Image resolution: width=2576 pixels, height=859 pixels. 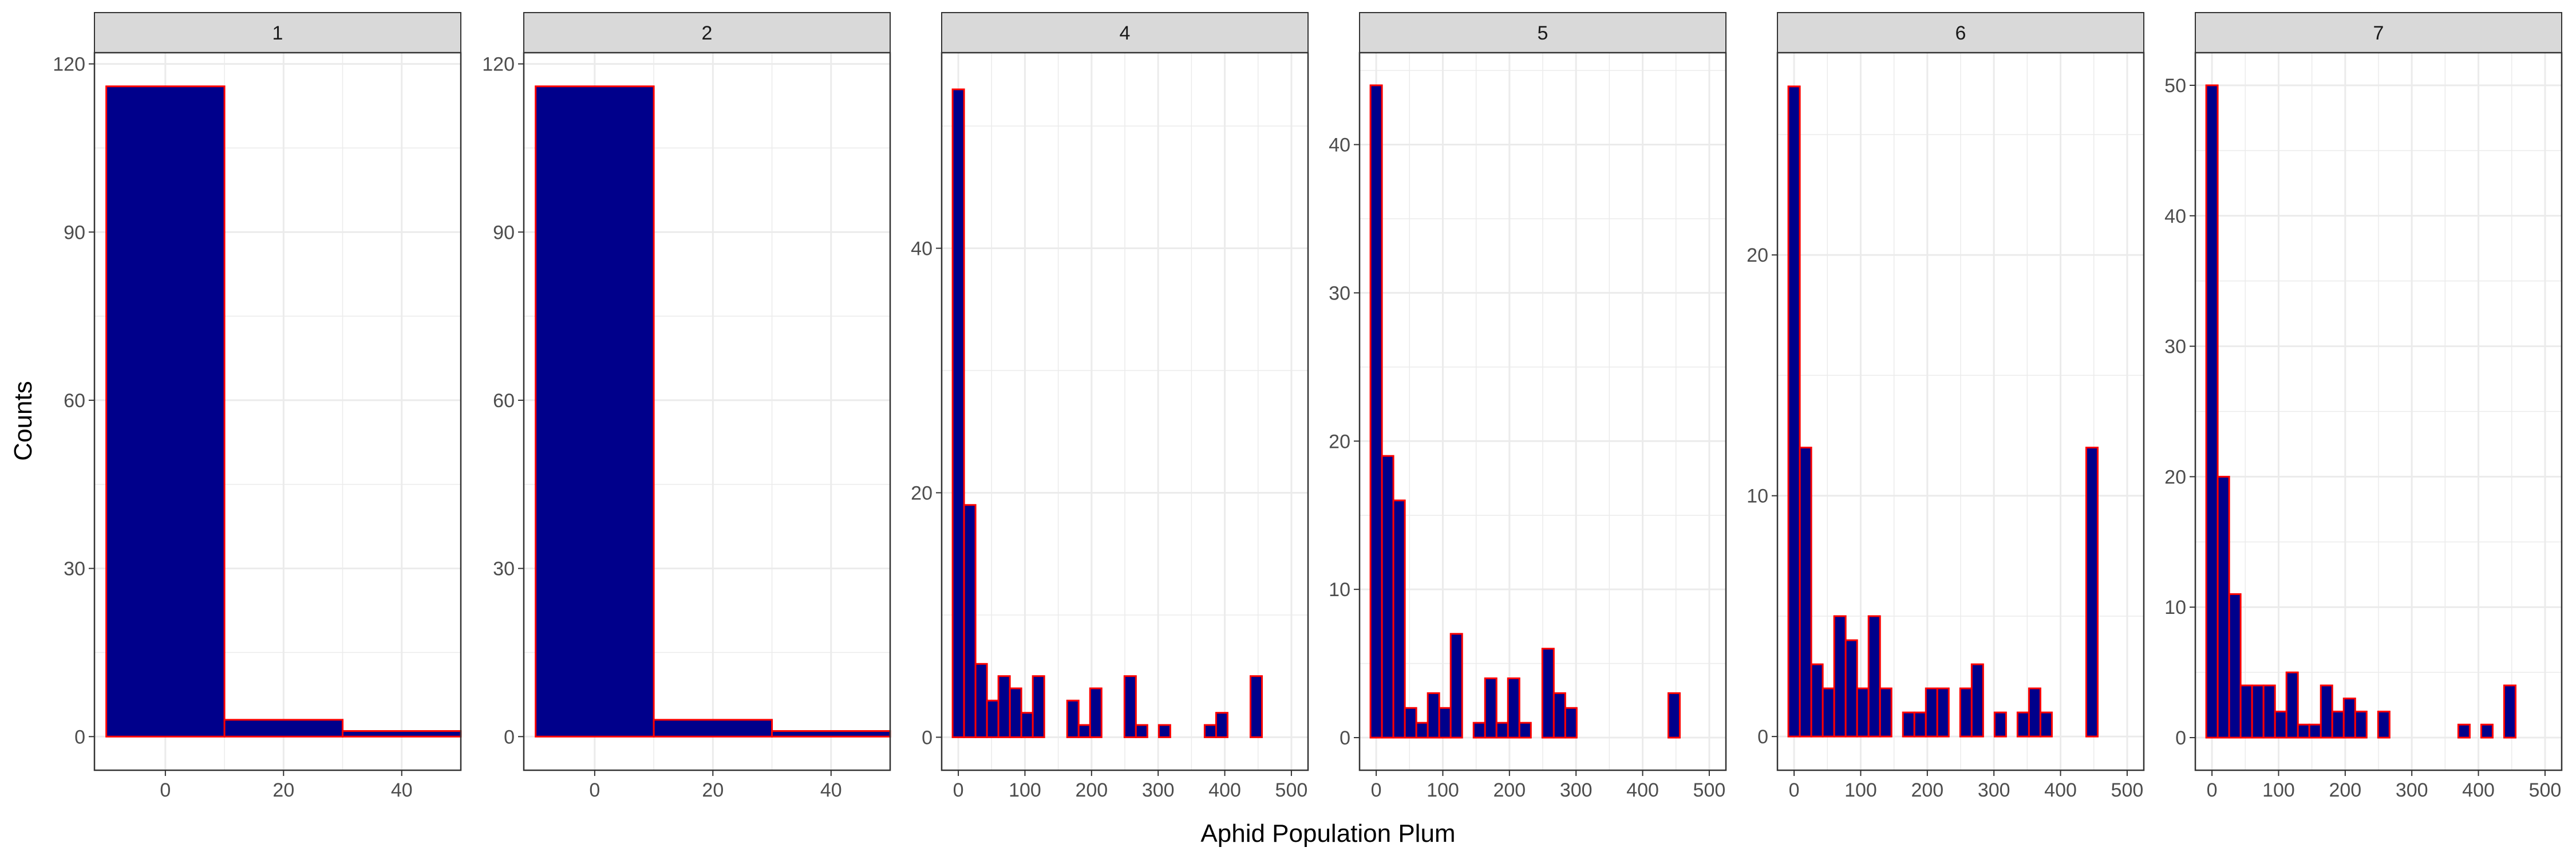 I want to click on facet-strip-label: 2, so click(x=707, y=33).